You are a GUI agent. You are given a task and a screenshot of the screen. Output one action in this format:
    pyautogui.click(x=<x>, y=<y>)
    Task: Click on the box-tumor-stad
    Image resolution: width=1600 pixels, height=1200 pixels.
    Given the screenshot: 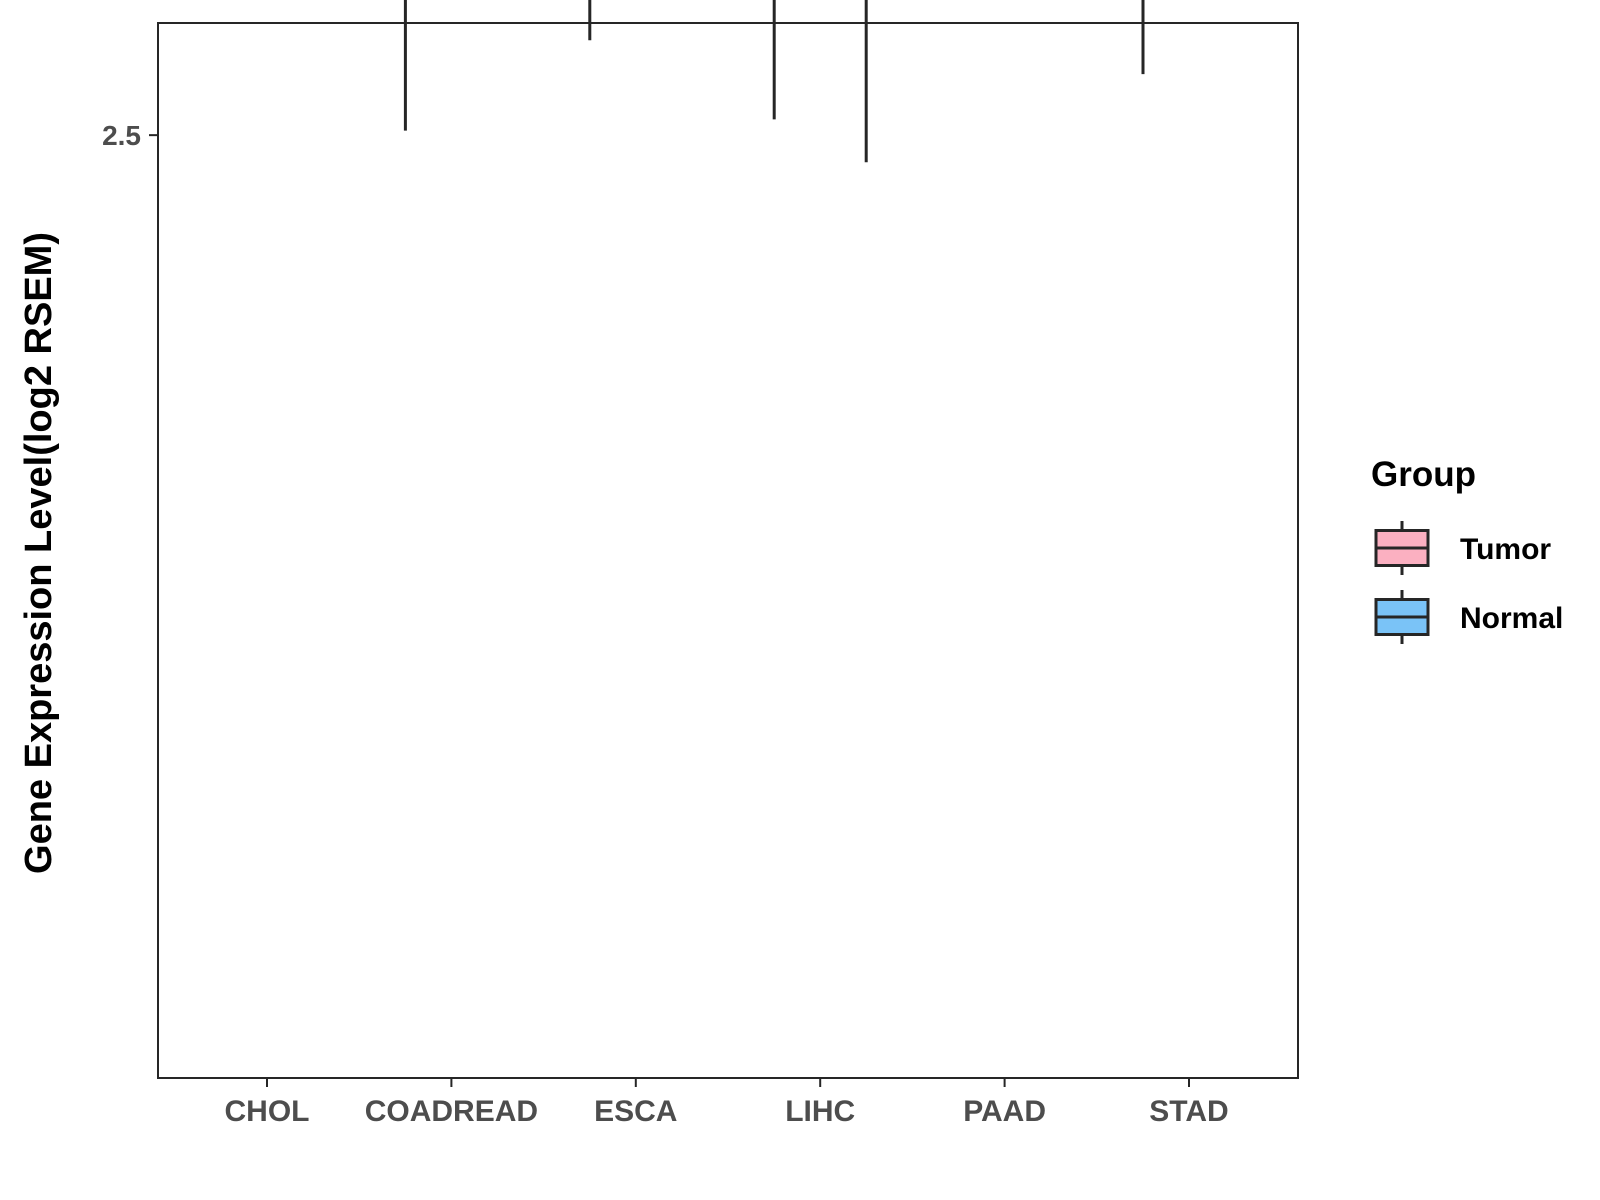 What is the action you would take?
    pyautogui.click(x=1143, y=37)
    